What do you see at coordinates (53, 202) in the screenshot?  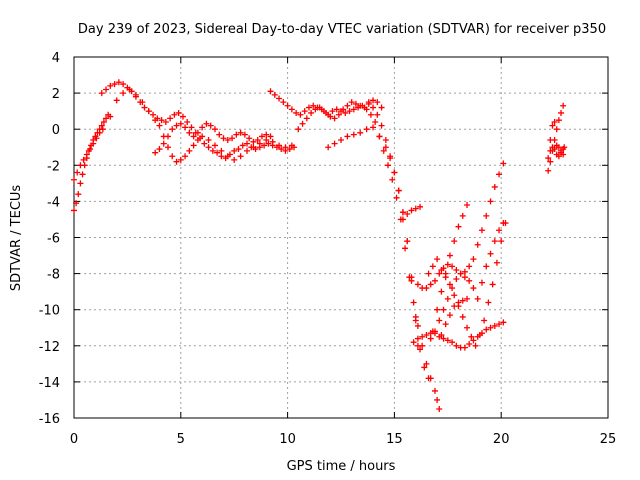 I see `y-tick-label: -4` at bounding box center [53, 202].